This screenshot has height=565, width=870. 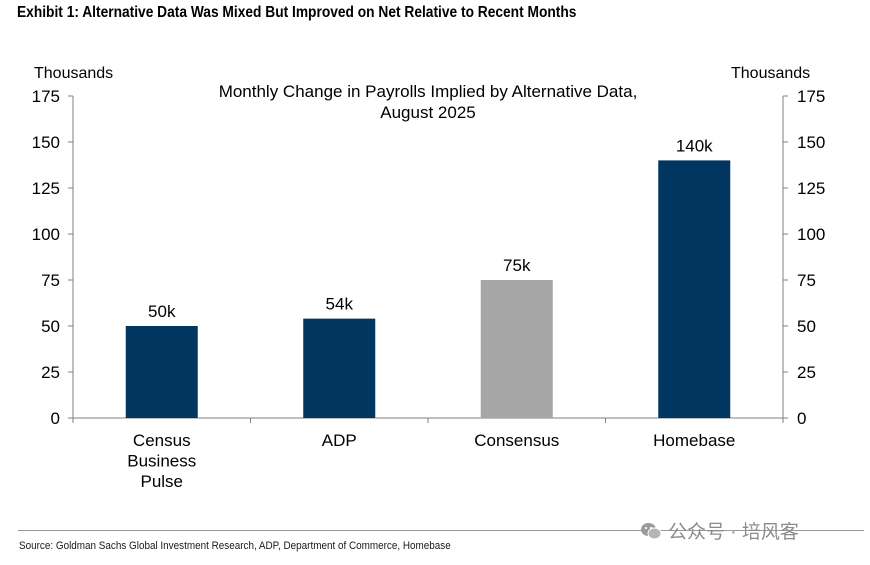 I want to click on data-label: 50k, so click(x=162, y=311).